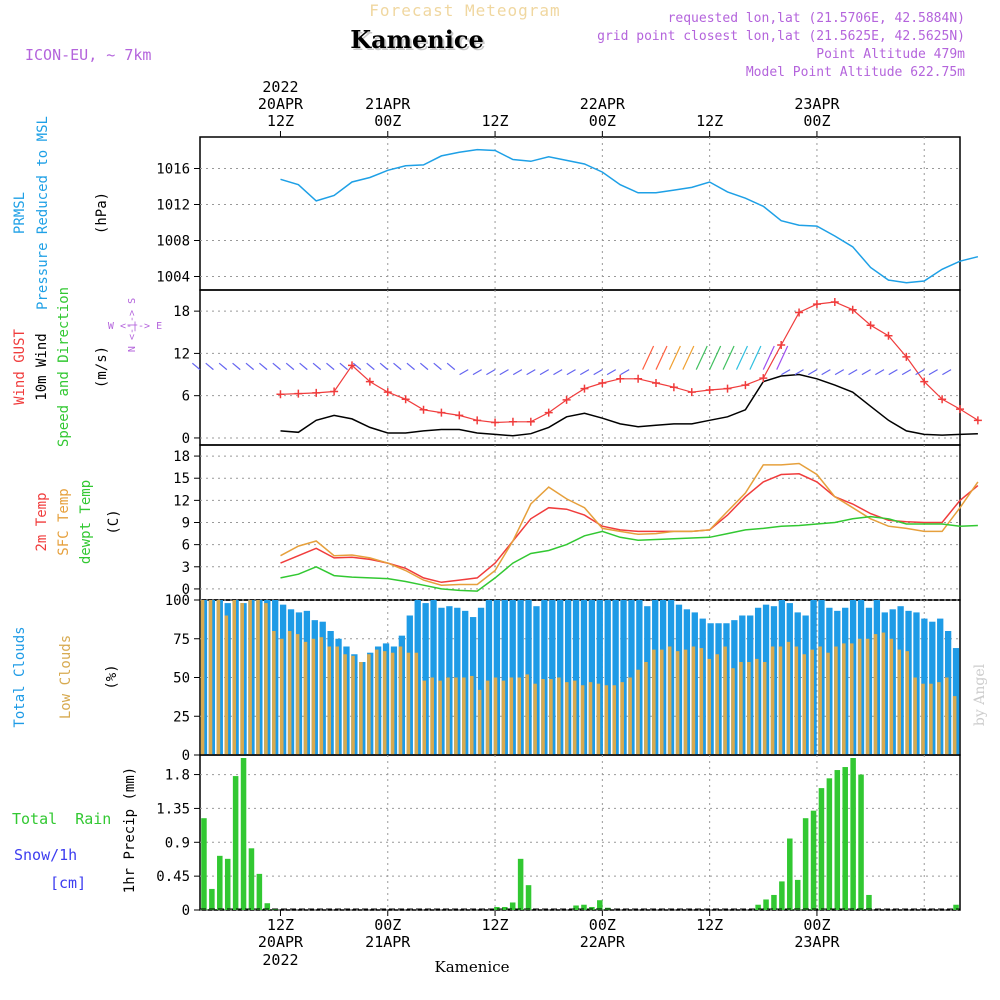  What do you see at coordinates (577, 368) in the screenshot?
I see `wind-panel: 0 6 12 18` at bounding box center [577, 368].